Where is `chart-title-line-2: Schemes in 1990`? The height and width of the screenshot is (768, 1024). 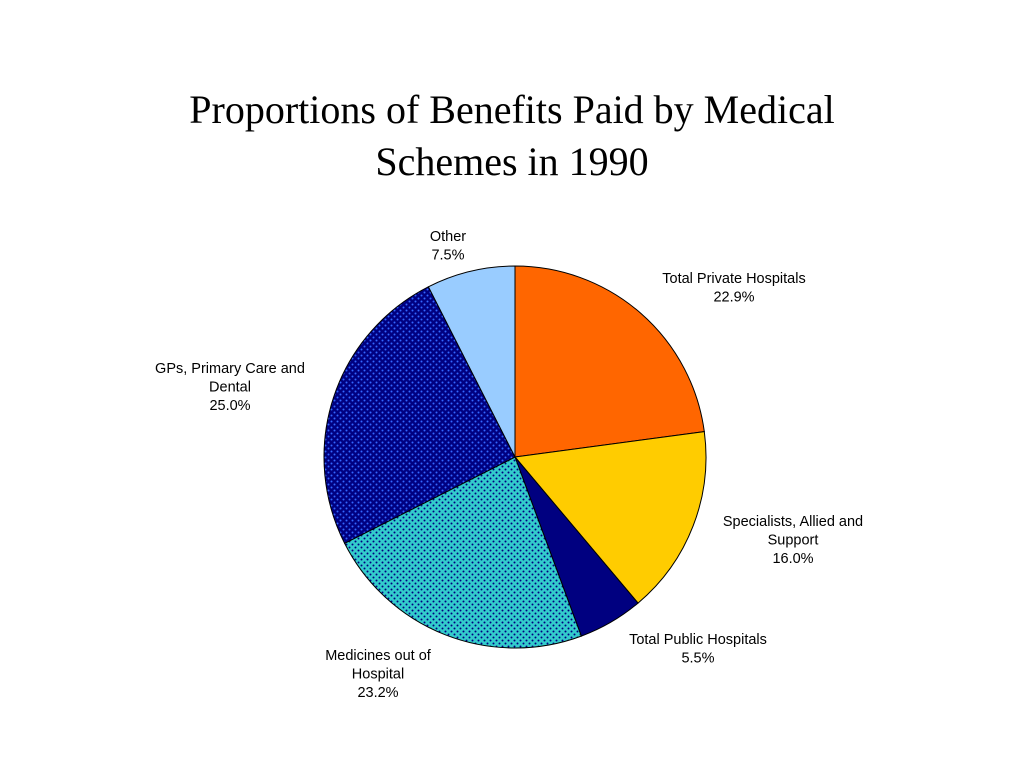 chart-title-line-2: Schemes in 1990 is located at coordinates (512, 161).